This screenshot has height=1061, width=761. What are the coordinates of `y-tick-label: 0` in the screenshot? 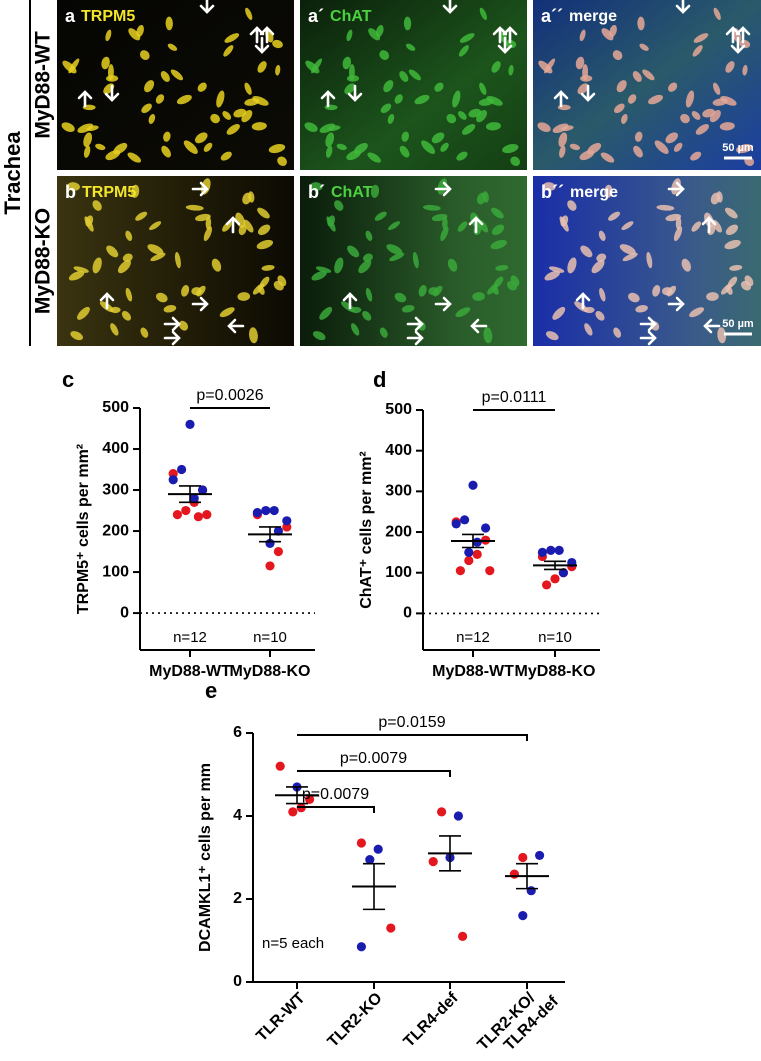 It's located at (124, 612).